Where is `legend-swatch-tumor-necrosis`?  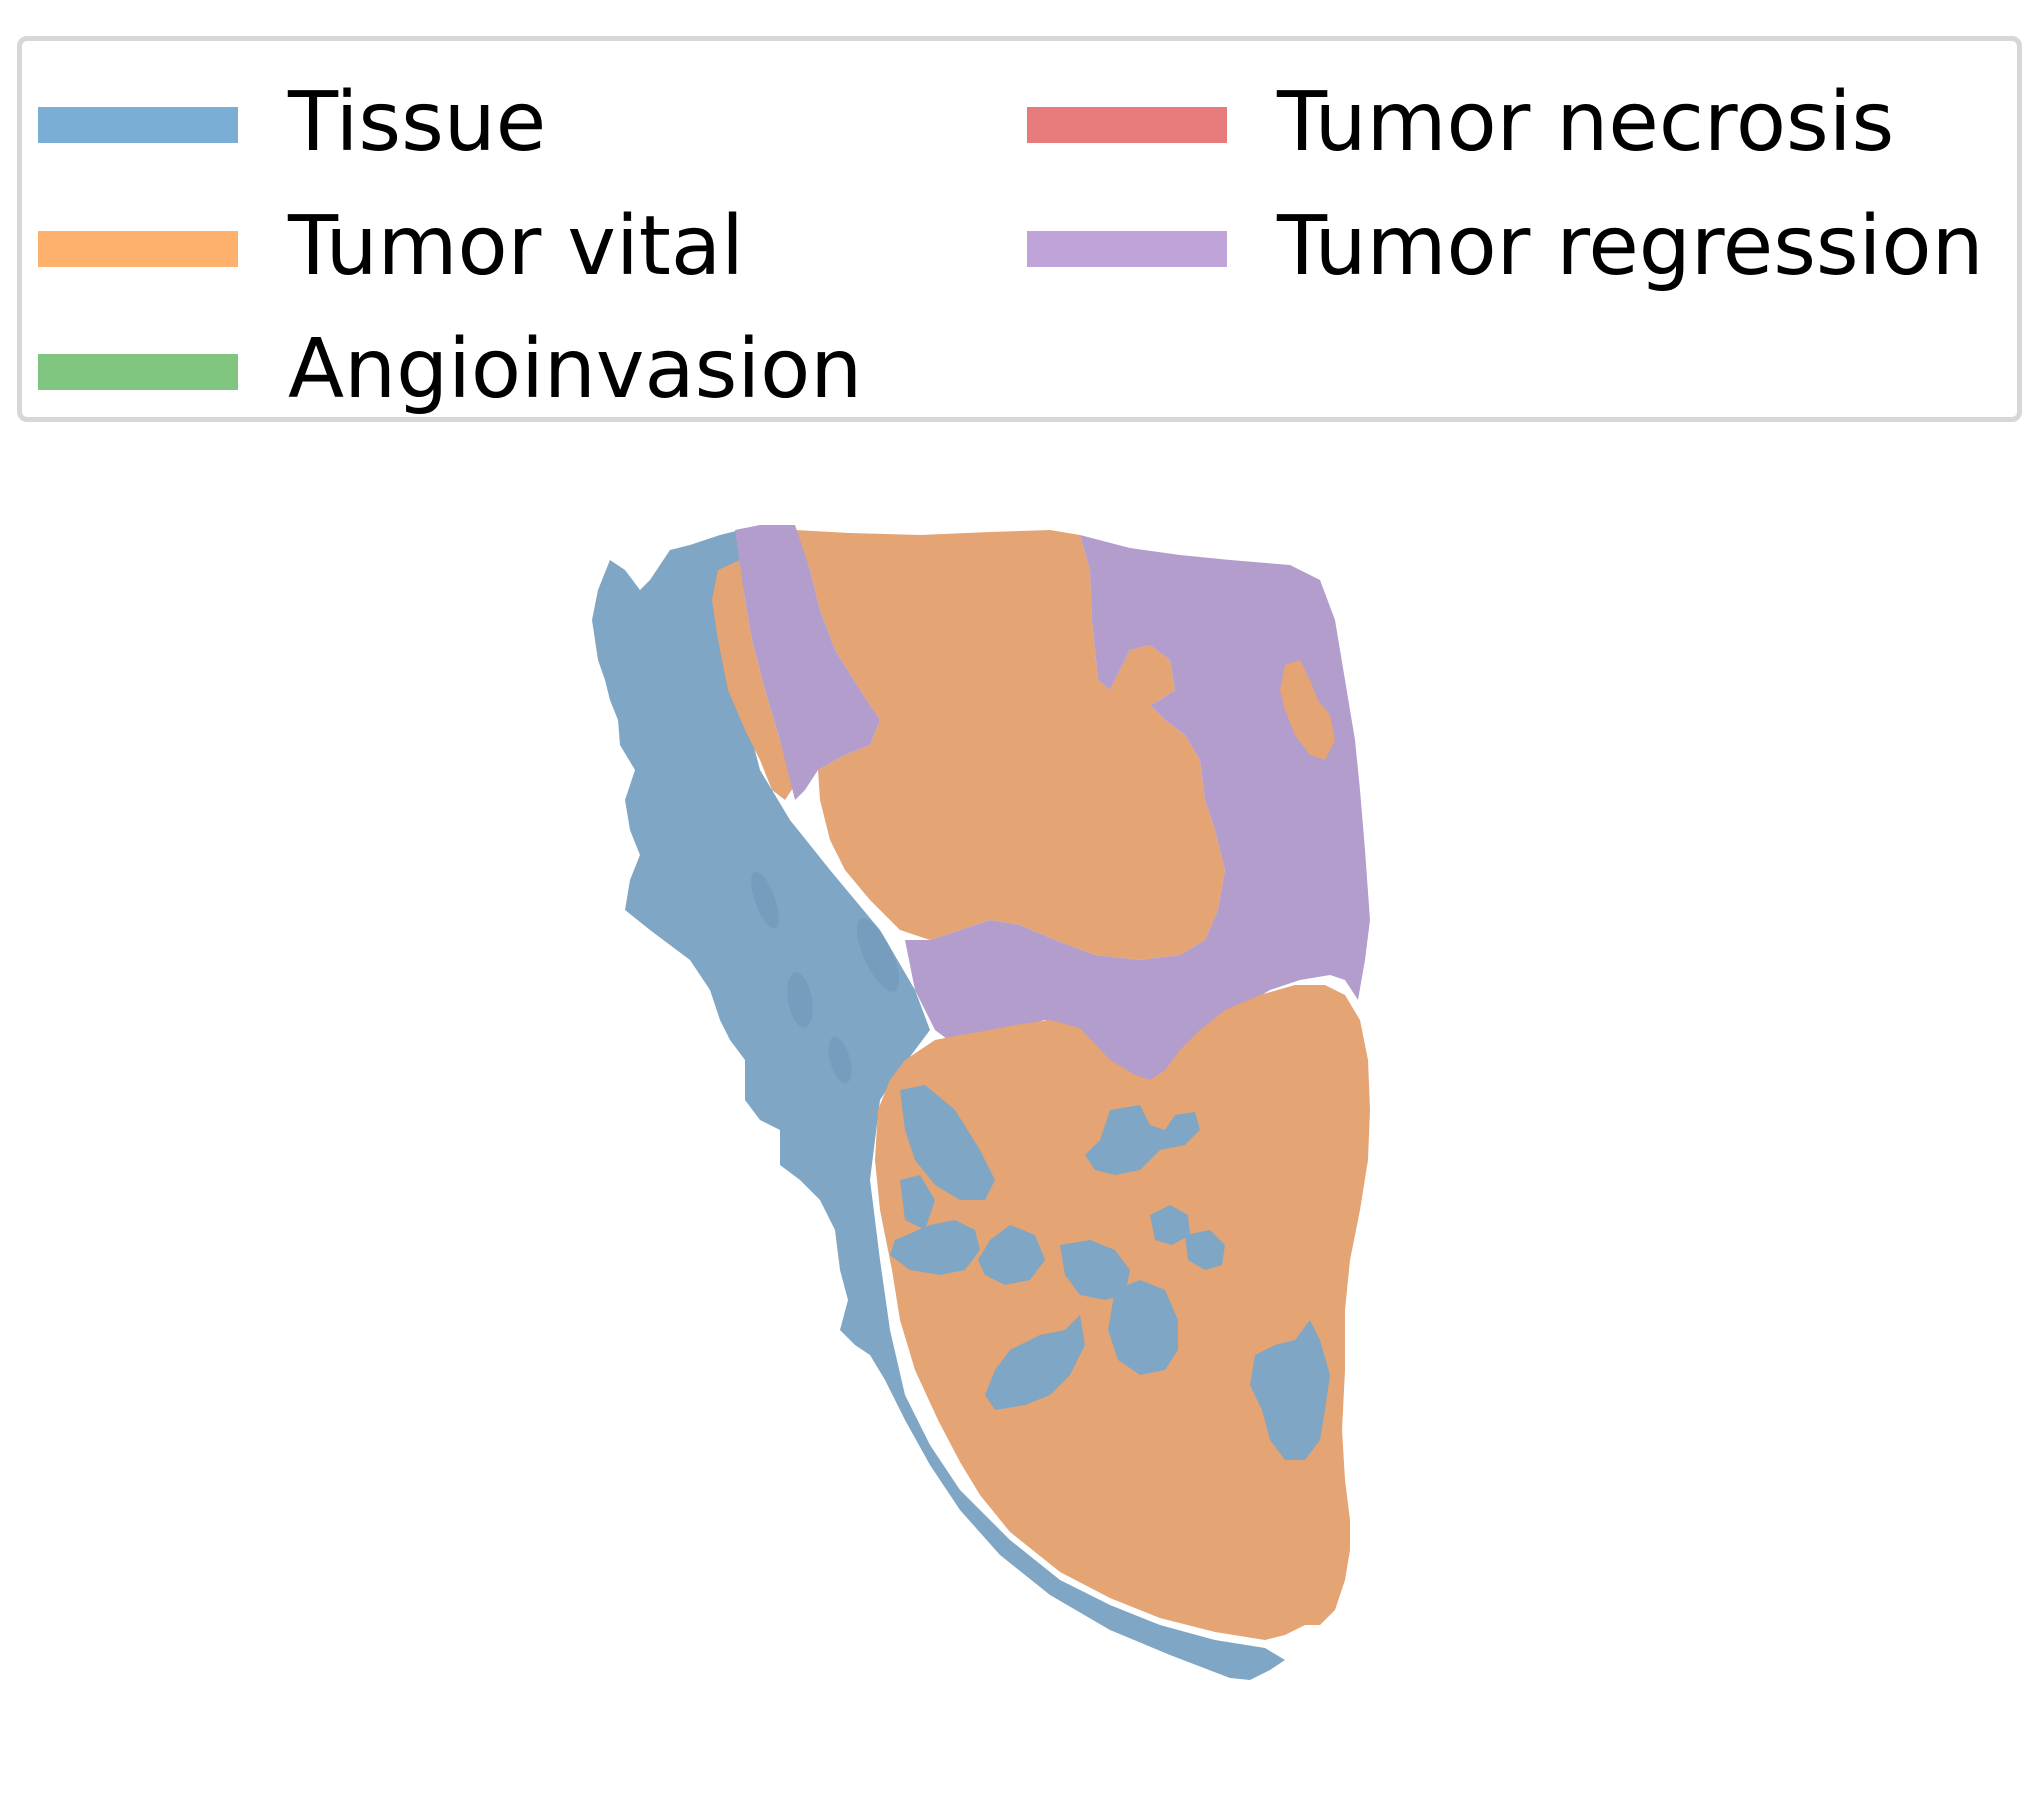
legend-swatch-tumor-necrosis is located at coordinates (1127, 125).